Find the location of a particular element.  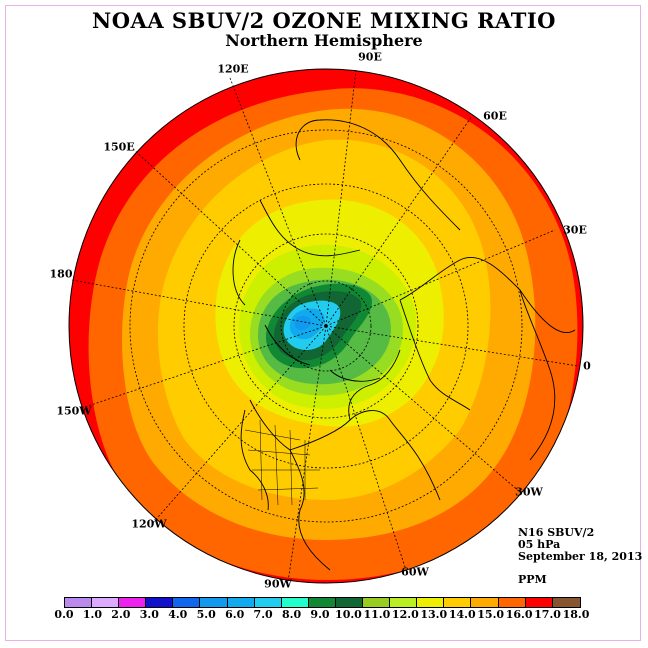

color-bar-tick-label: 8.0 is located at coordinates (291, 614).